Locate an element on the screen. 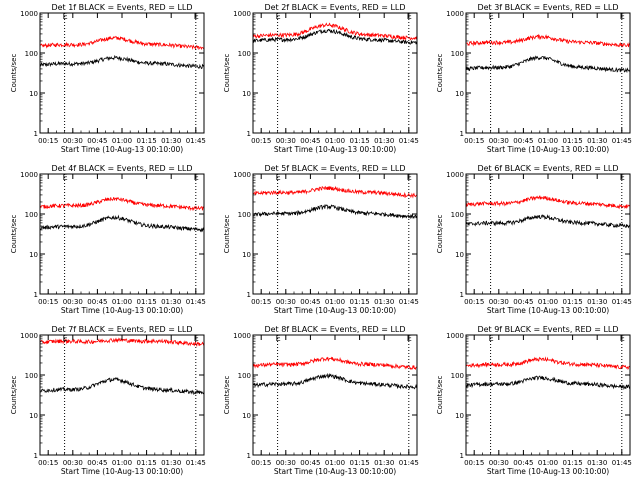 The height and width of the screenshot is (484, 640). panel-title: Det 8f BLACK = Events, RED = LLD is located at coordinates (334, 329).